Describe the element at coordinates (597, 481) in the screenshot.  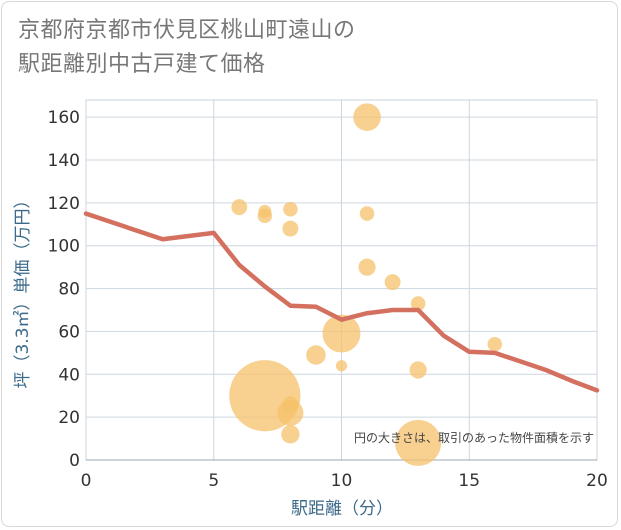
I see `x-tick-label: 20` at that location.